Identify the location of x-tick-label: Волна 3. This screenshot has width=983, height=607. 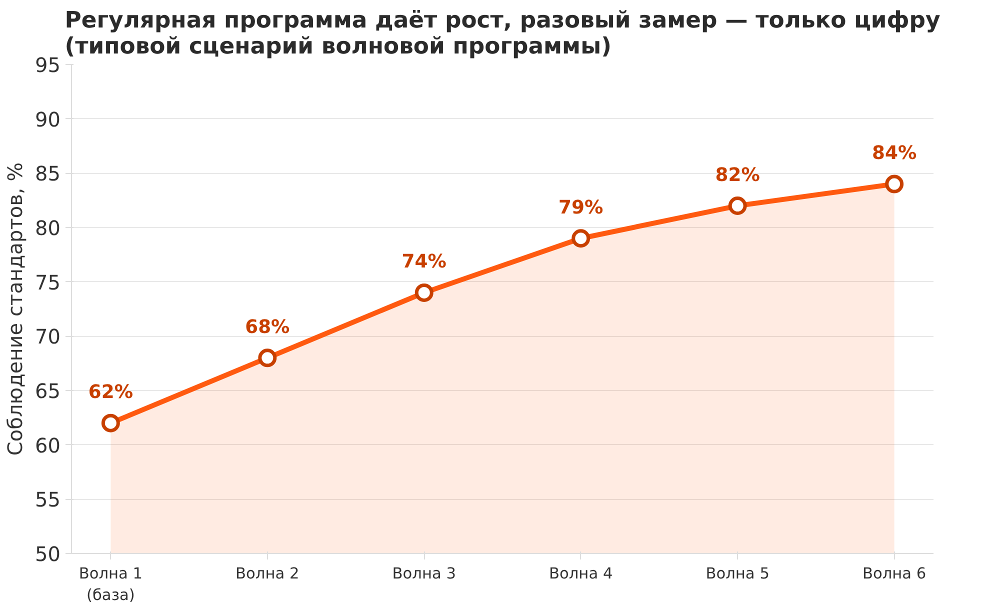
(424, 573).